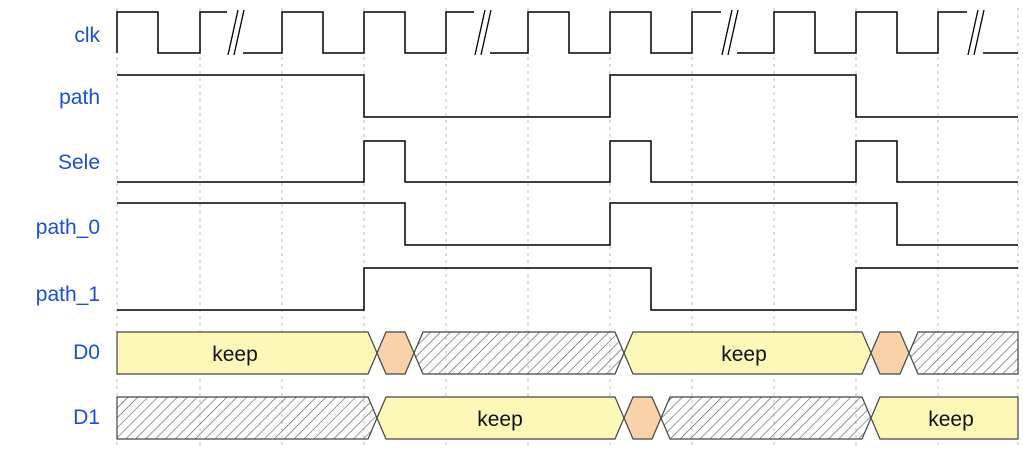 The width and height of the screenshot is (1023, 449). I want to click on signal-label-d0: D0, so click(86, 352).